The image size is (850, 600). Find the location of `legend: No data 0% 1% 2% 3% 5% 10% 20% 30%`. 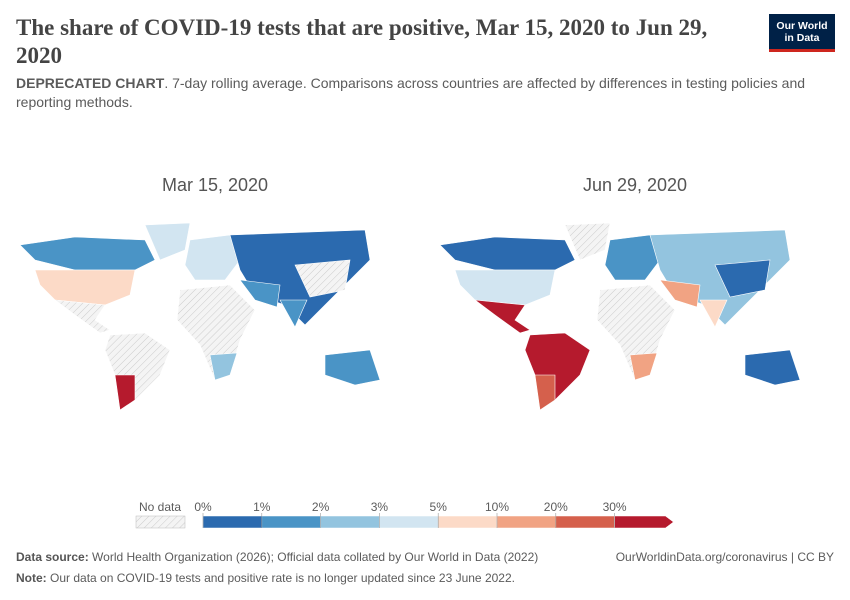

legend: No data 0% 1% 2% 3% 5% 10% 20% 30% is located at coordinates (404, 514).